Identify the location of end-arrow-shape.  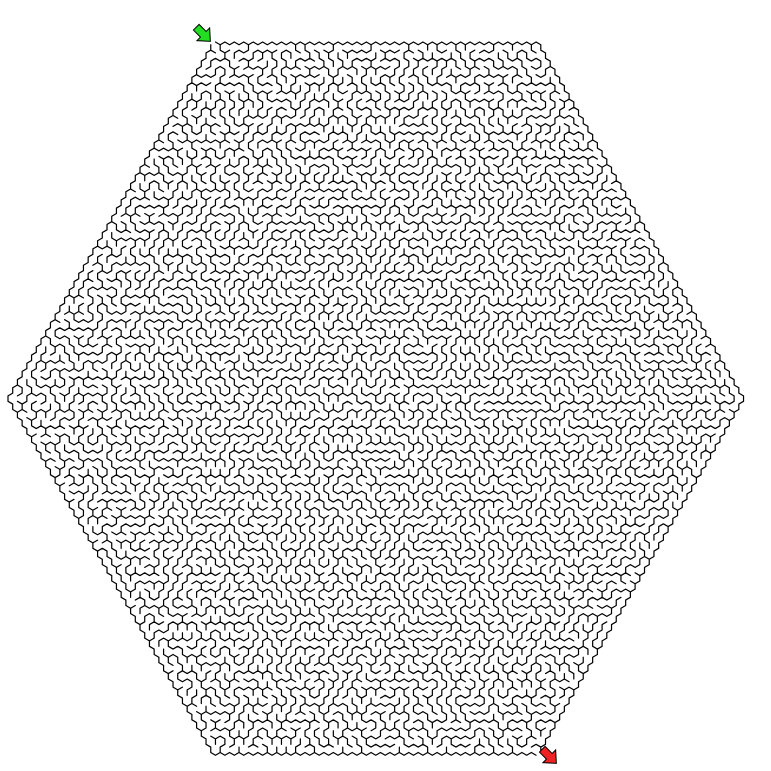
(547, 754).